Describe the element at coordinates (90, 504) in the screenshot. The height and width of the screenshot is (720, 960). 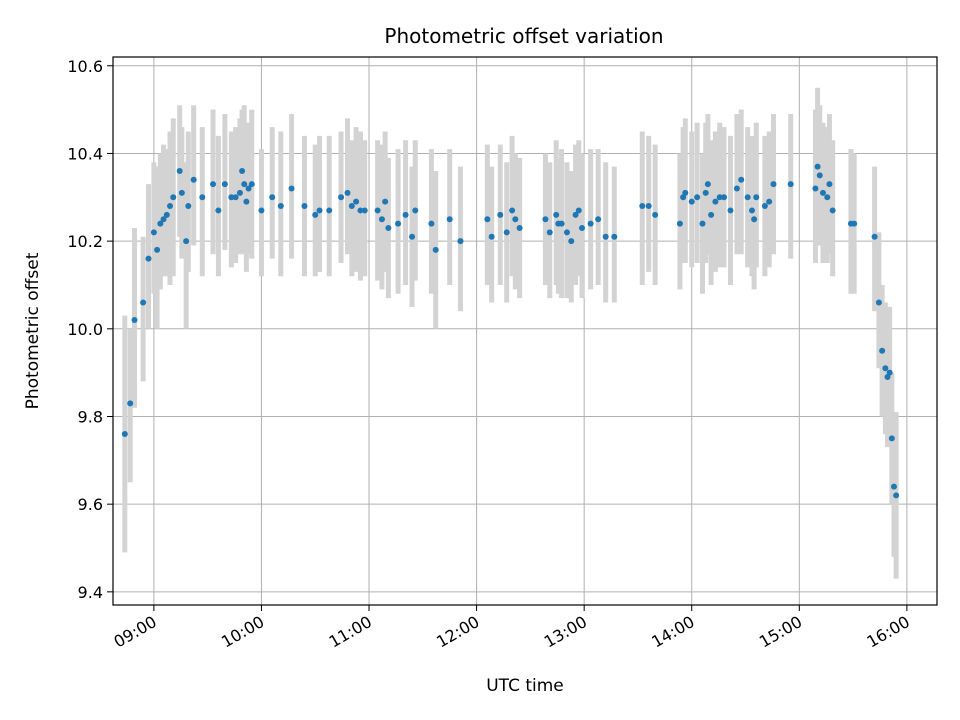
I see `y-tick-label: 9.6` at that location.